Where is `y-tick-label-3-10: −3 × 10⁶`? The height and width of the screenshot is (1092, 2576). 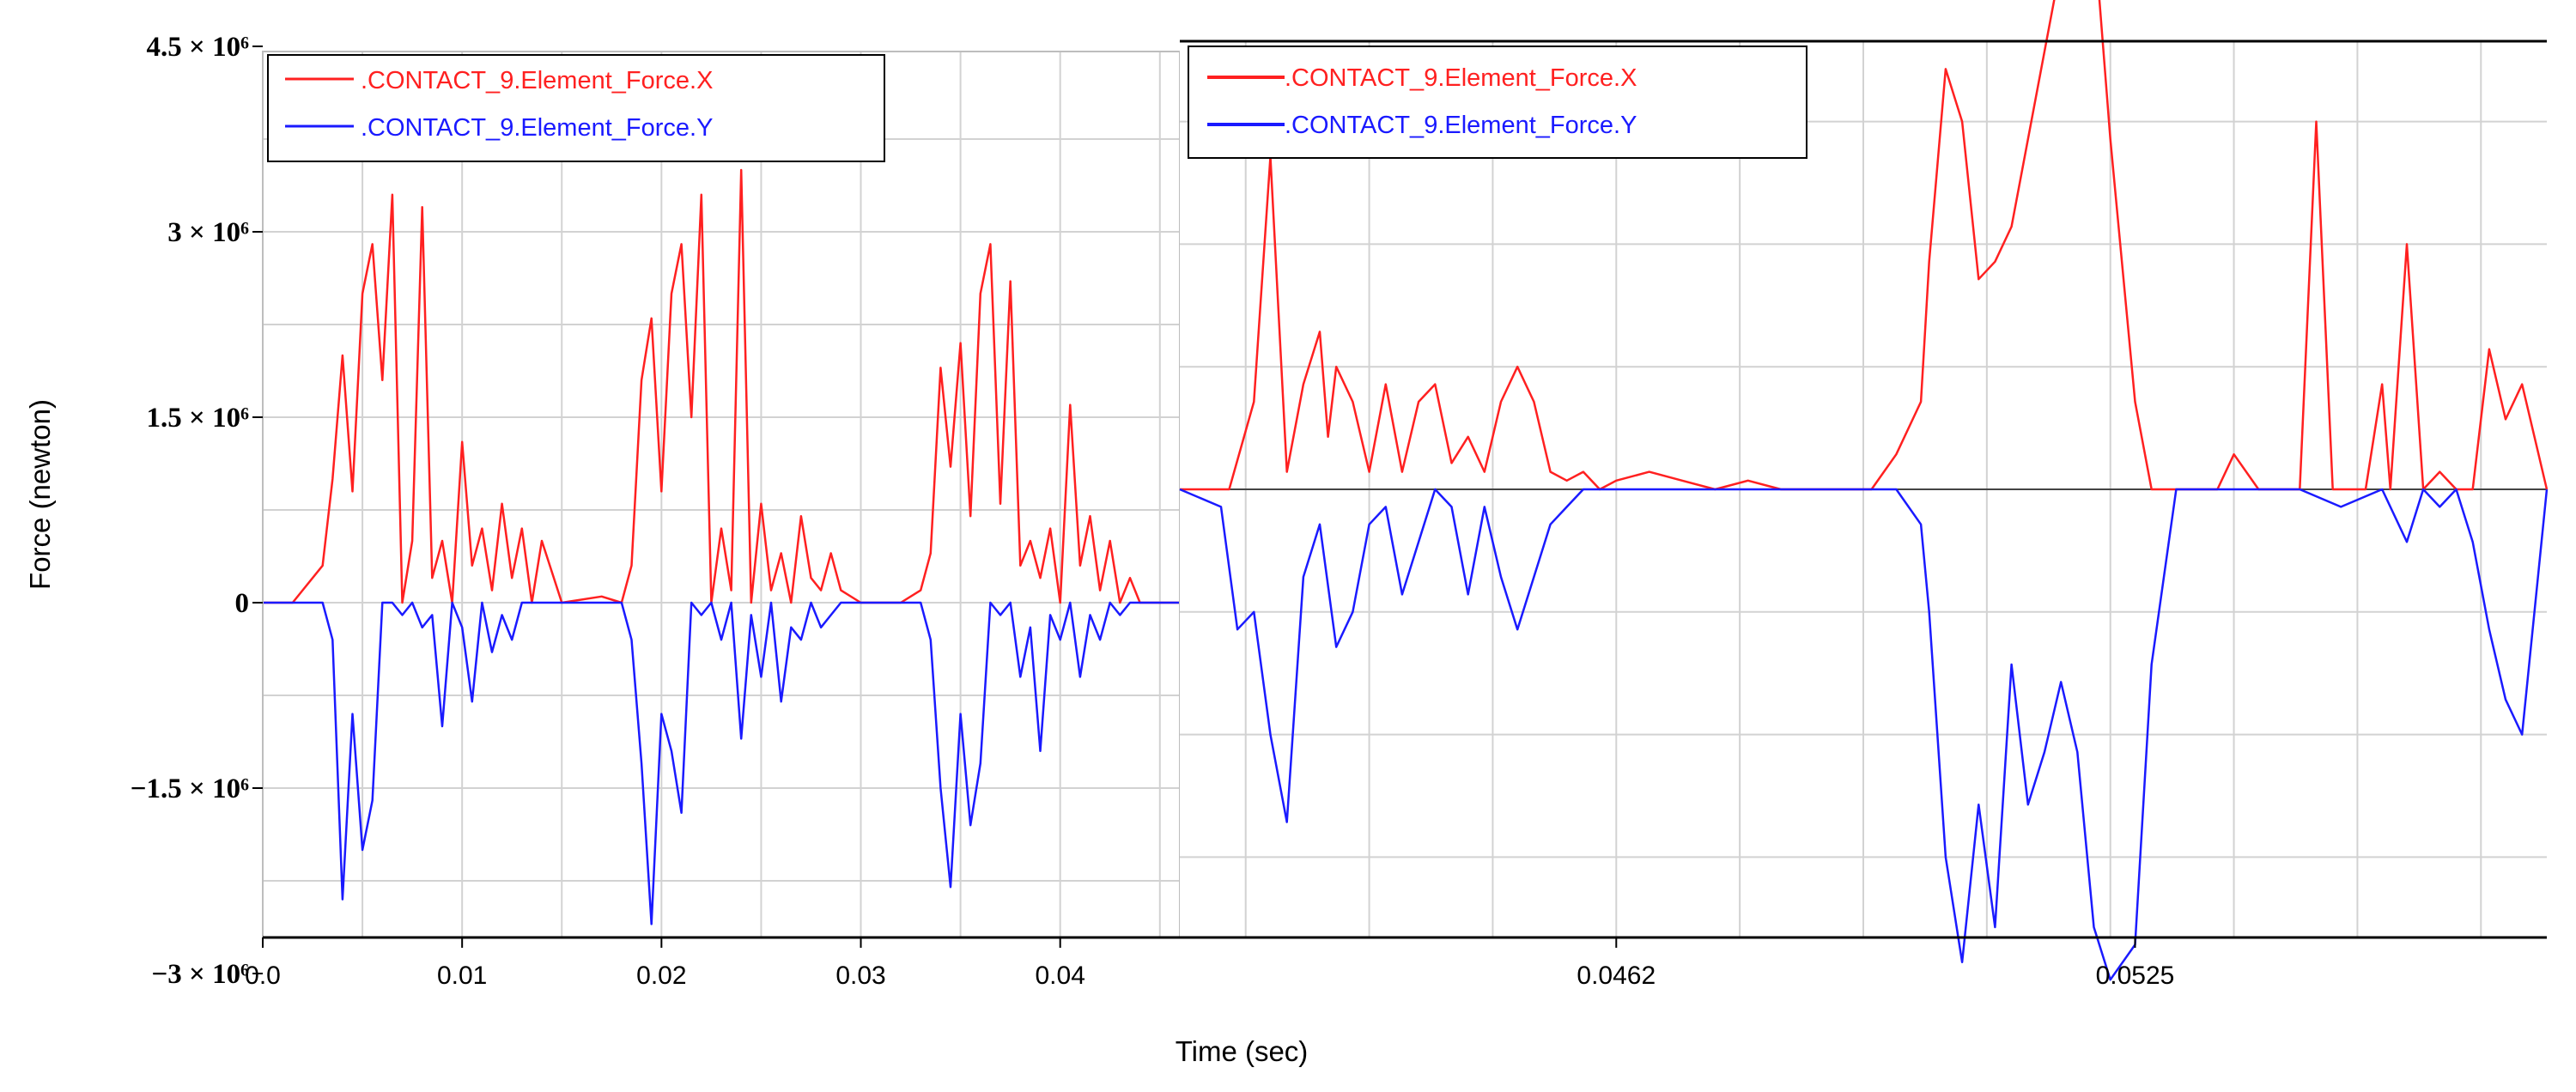 y-tick-label-3-10: −3 × 10⁶ is located at coordinates (200, 975).